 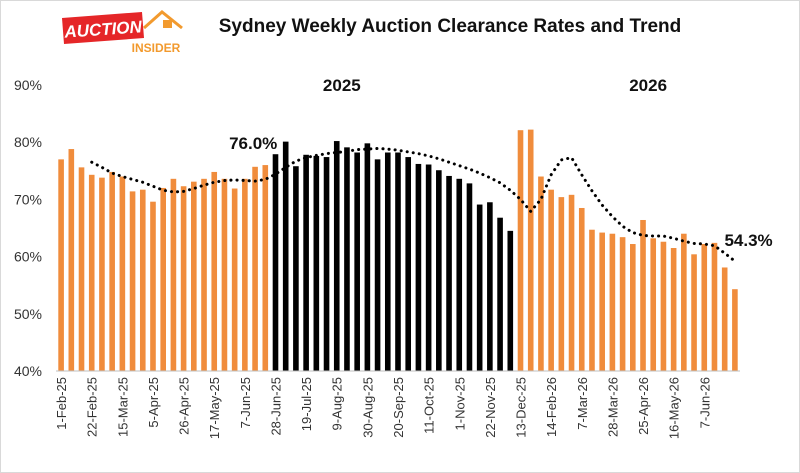 I want to click on x-tick-label: 11-Oct-25, so click(x=429, y=405).